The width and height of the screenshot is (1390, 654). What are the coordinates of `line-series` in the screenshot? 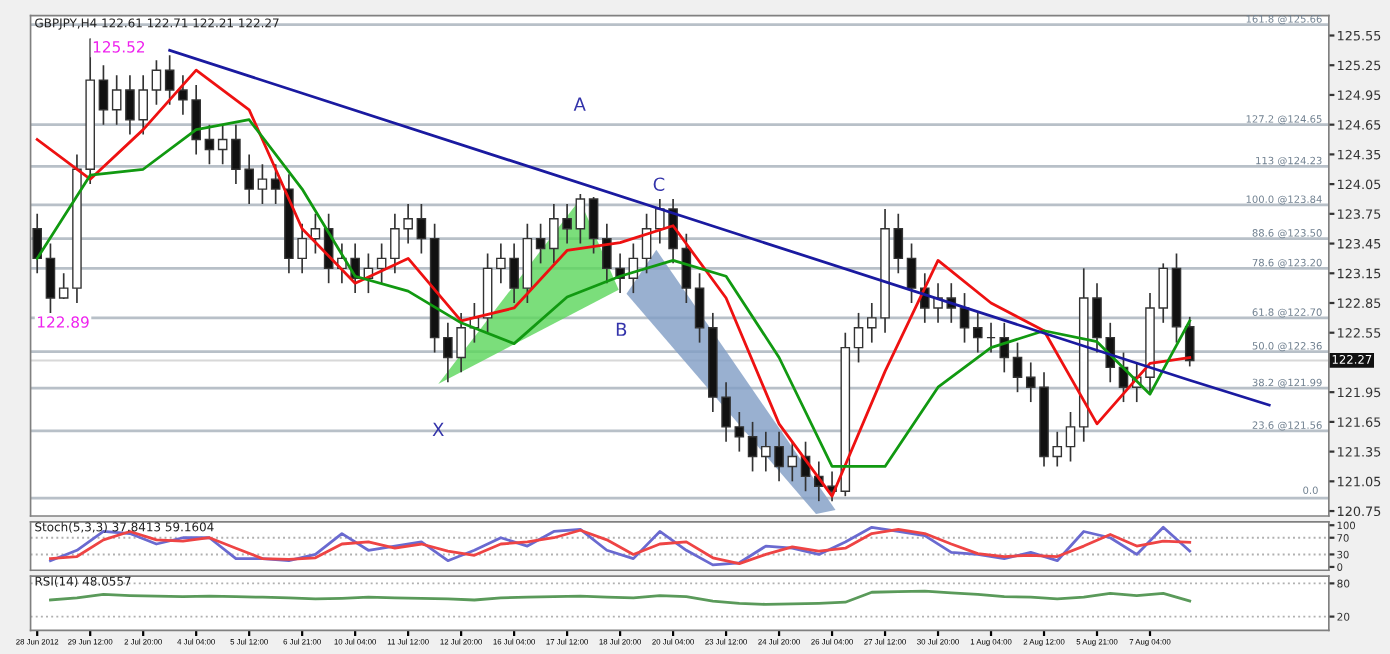 It's located at (620, 597).